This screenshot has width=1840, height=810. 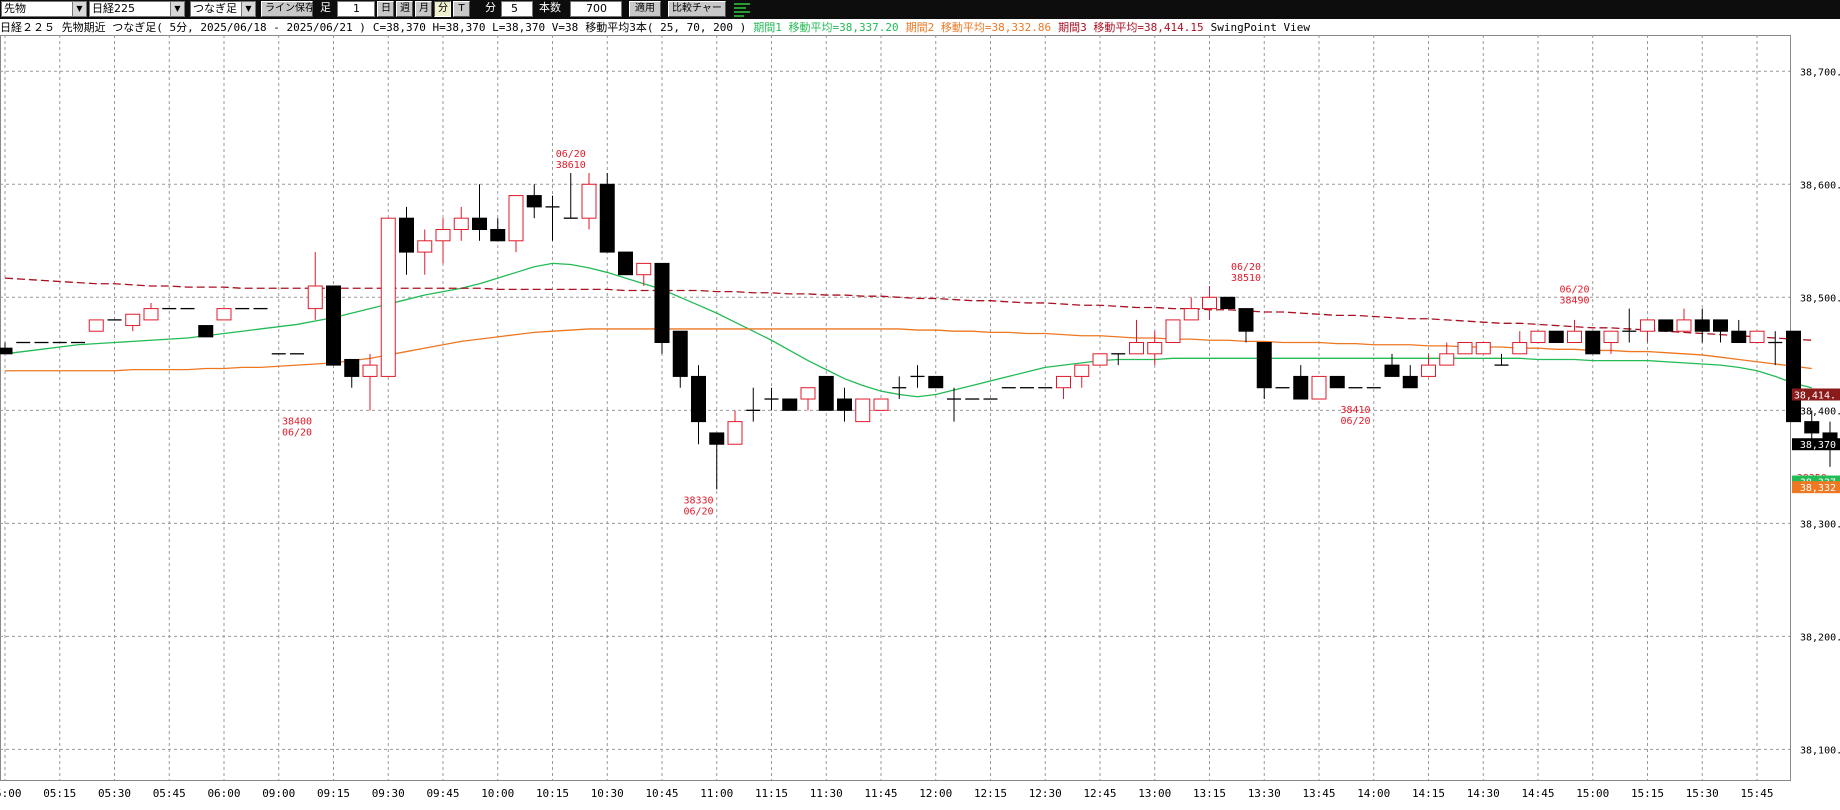 What do you see at coordinates (356, 9) in the screenshot?
I see `period-count-input: 1` at bounding box center [356, 9].